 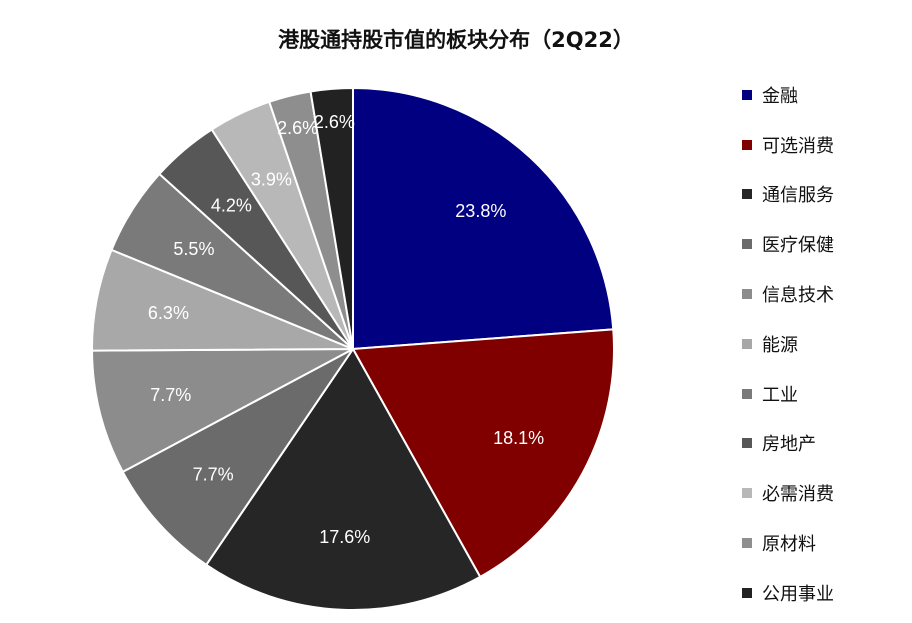 What do you see at coordinates (213, 475) in the screenshot?
I see `pie-slice-label-4: 7.7%` at bounding box center [213, 475].